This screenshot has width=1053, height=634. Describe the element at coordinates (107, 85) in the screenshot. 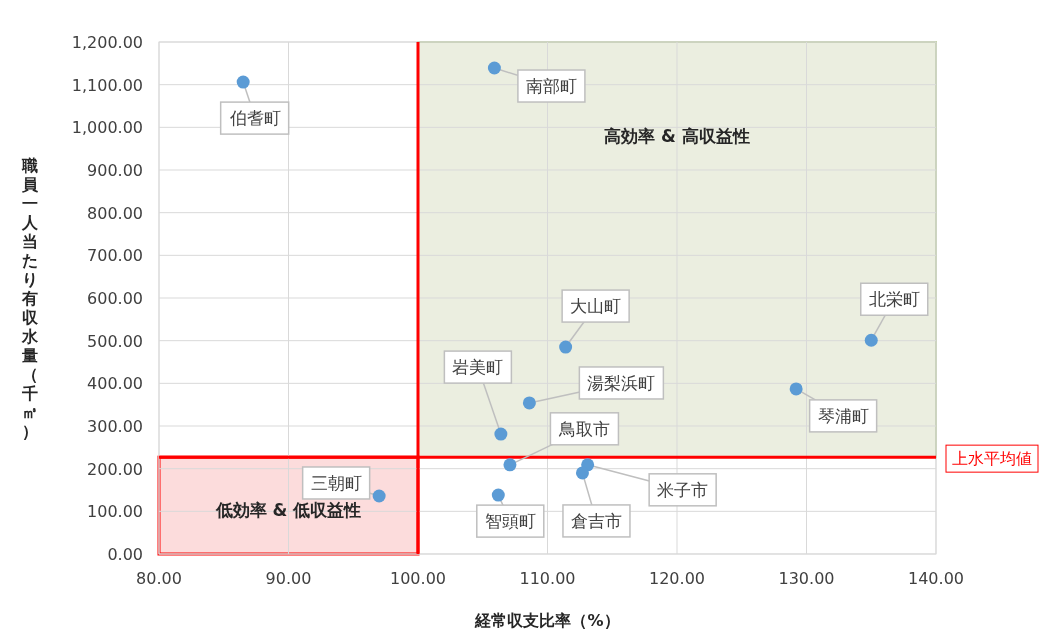

I see `y-tick-label: 1,100.00` at that location.